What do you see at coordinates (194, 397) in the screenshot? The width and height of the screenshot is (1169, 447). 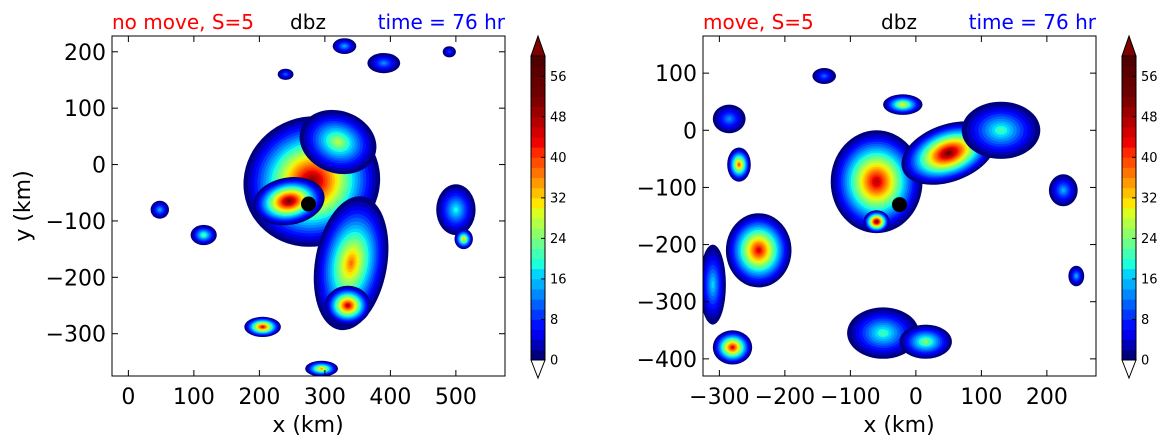 I see `left-x-tick-label: 100` at bounding box center [194, 397].